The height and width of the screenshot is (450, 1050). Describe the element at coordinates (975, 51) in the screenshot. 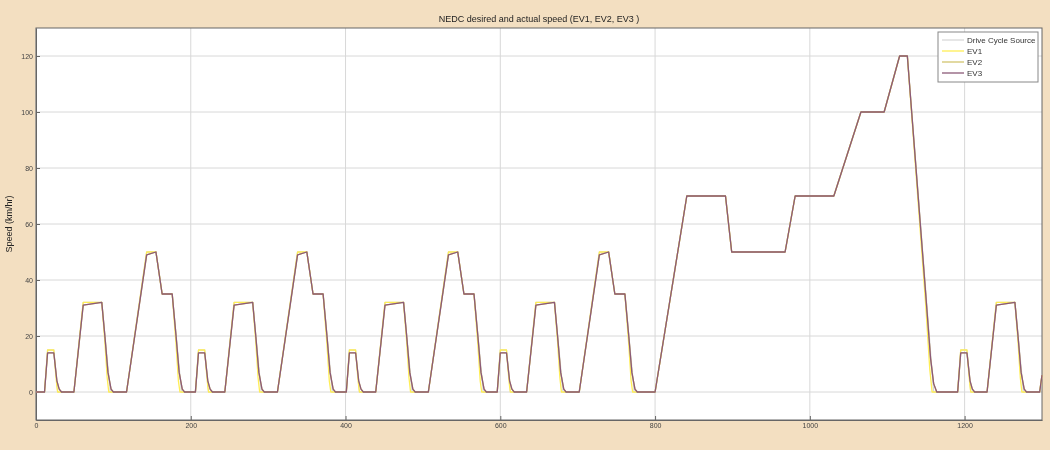

I see `legend-label: EV1` at that location.